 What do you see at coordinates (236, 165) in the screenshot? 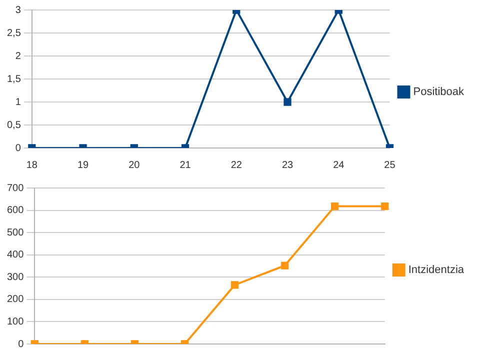
I see `x-tick-label: 22` at bounding box center [236, 165].